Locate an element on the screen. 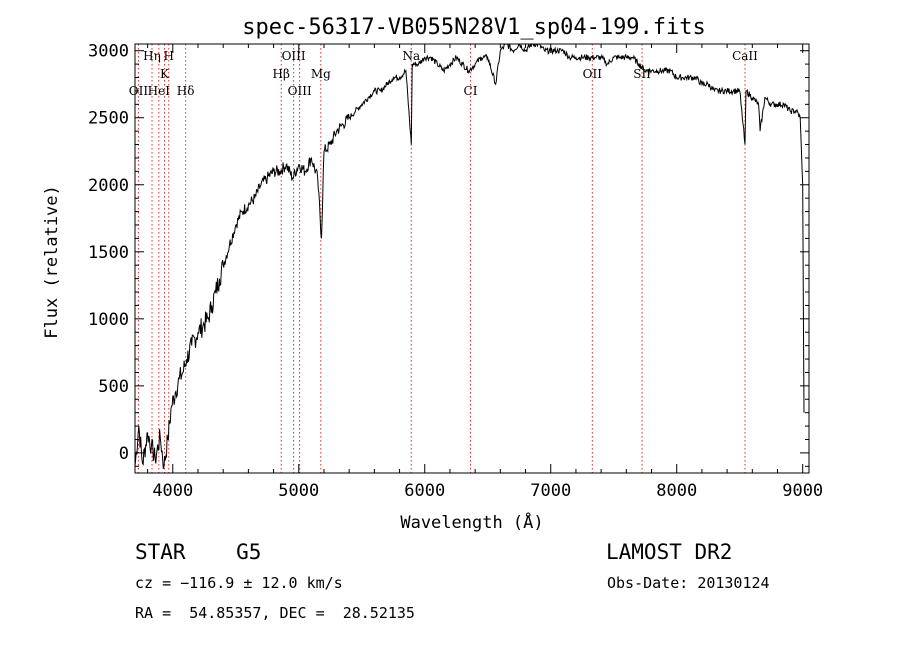 This screenshot has width=900, height=649. spectral-line-label: CaII is located at coordinates (745, 56).